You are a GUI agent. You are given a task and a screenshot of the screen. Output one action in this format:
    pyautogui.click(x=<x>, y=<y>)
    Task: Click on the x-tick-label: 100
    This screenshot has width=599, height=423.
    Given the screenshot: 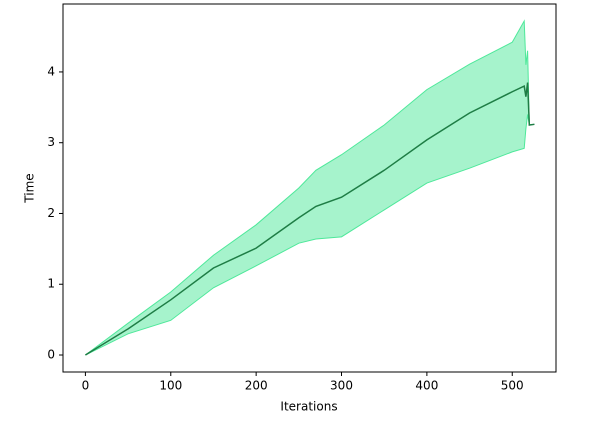 What is the action you would take?
    pyautogui.click(x=170, y=386)
    